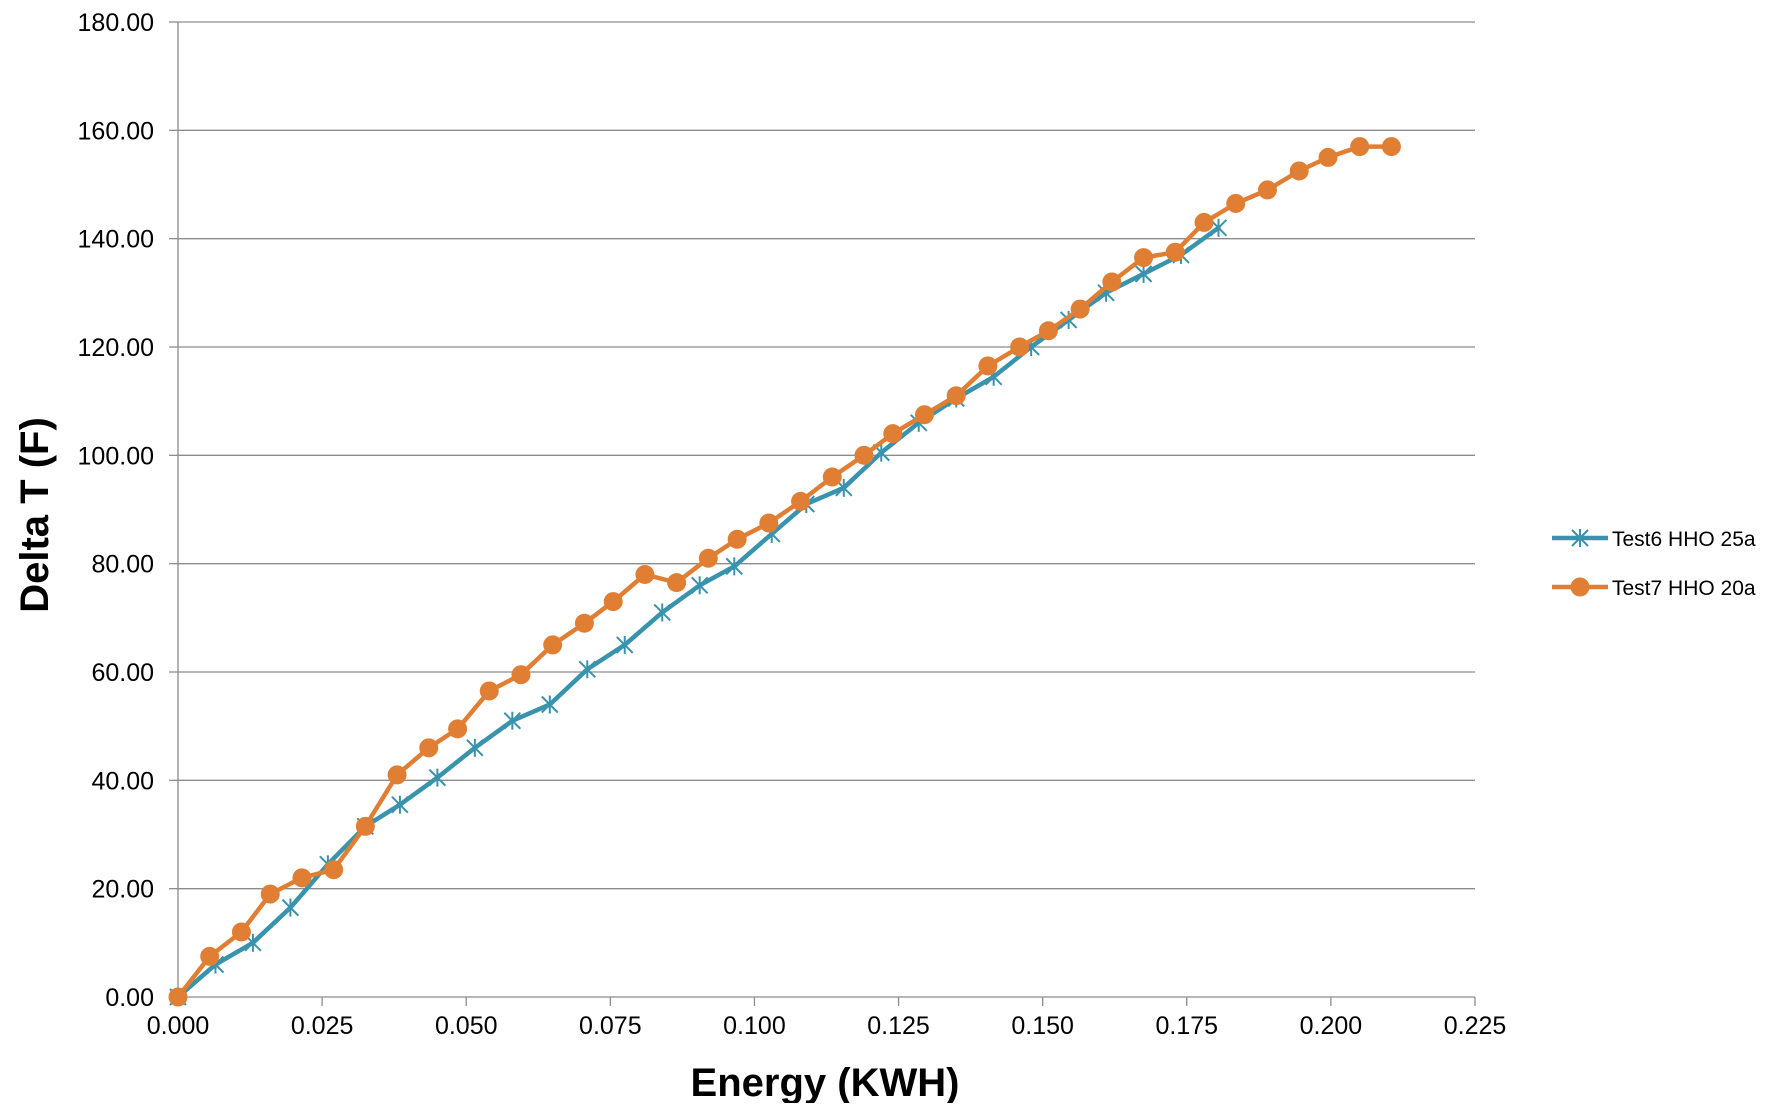 This screenshot has width=1785, height=1108. Describe the element at coordinates (122, 890) in the screenshot. I see `y-tick-label: 20.00` at that location.